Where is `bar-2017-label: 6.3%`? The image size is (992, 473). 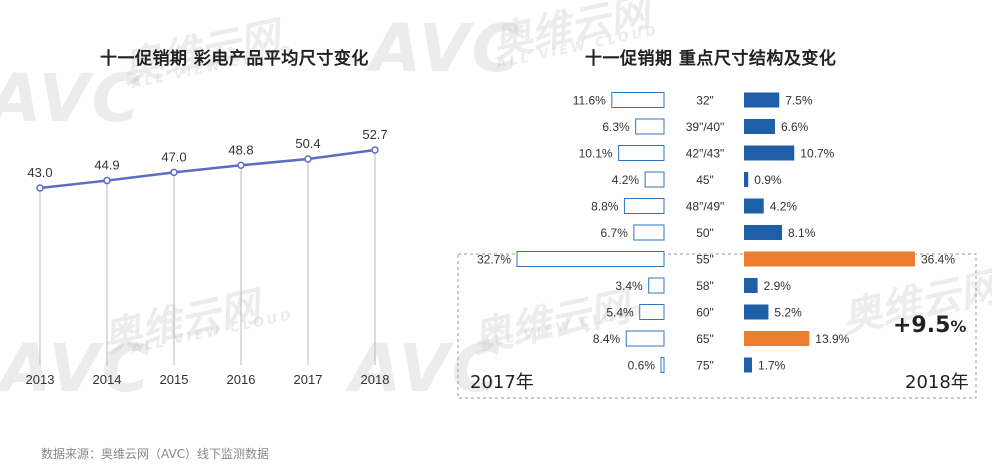
bar-2017-label: 6.3% is located at coordinates (616, 127).